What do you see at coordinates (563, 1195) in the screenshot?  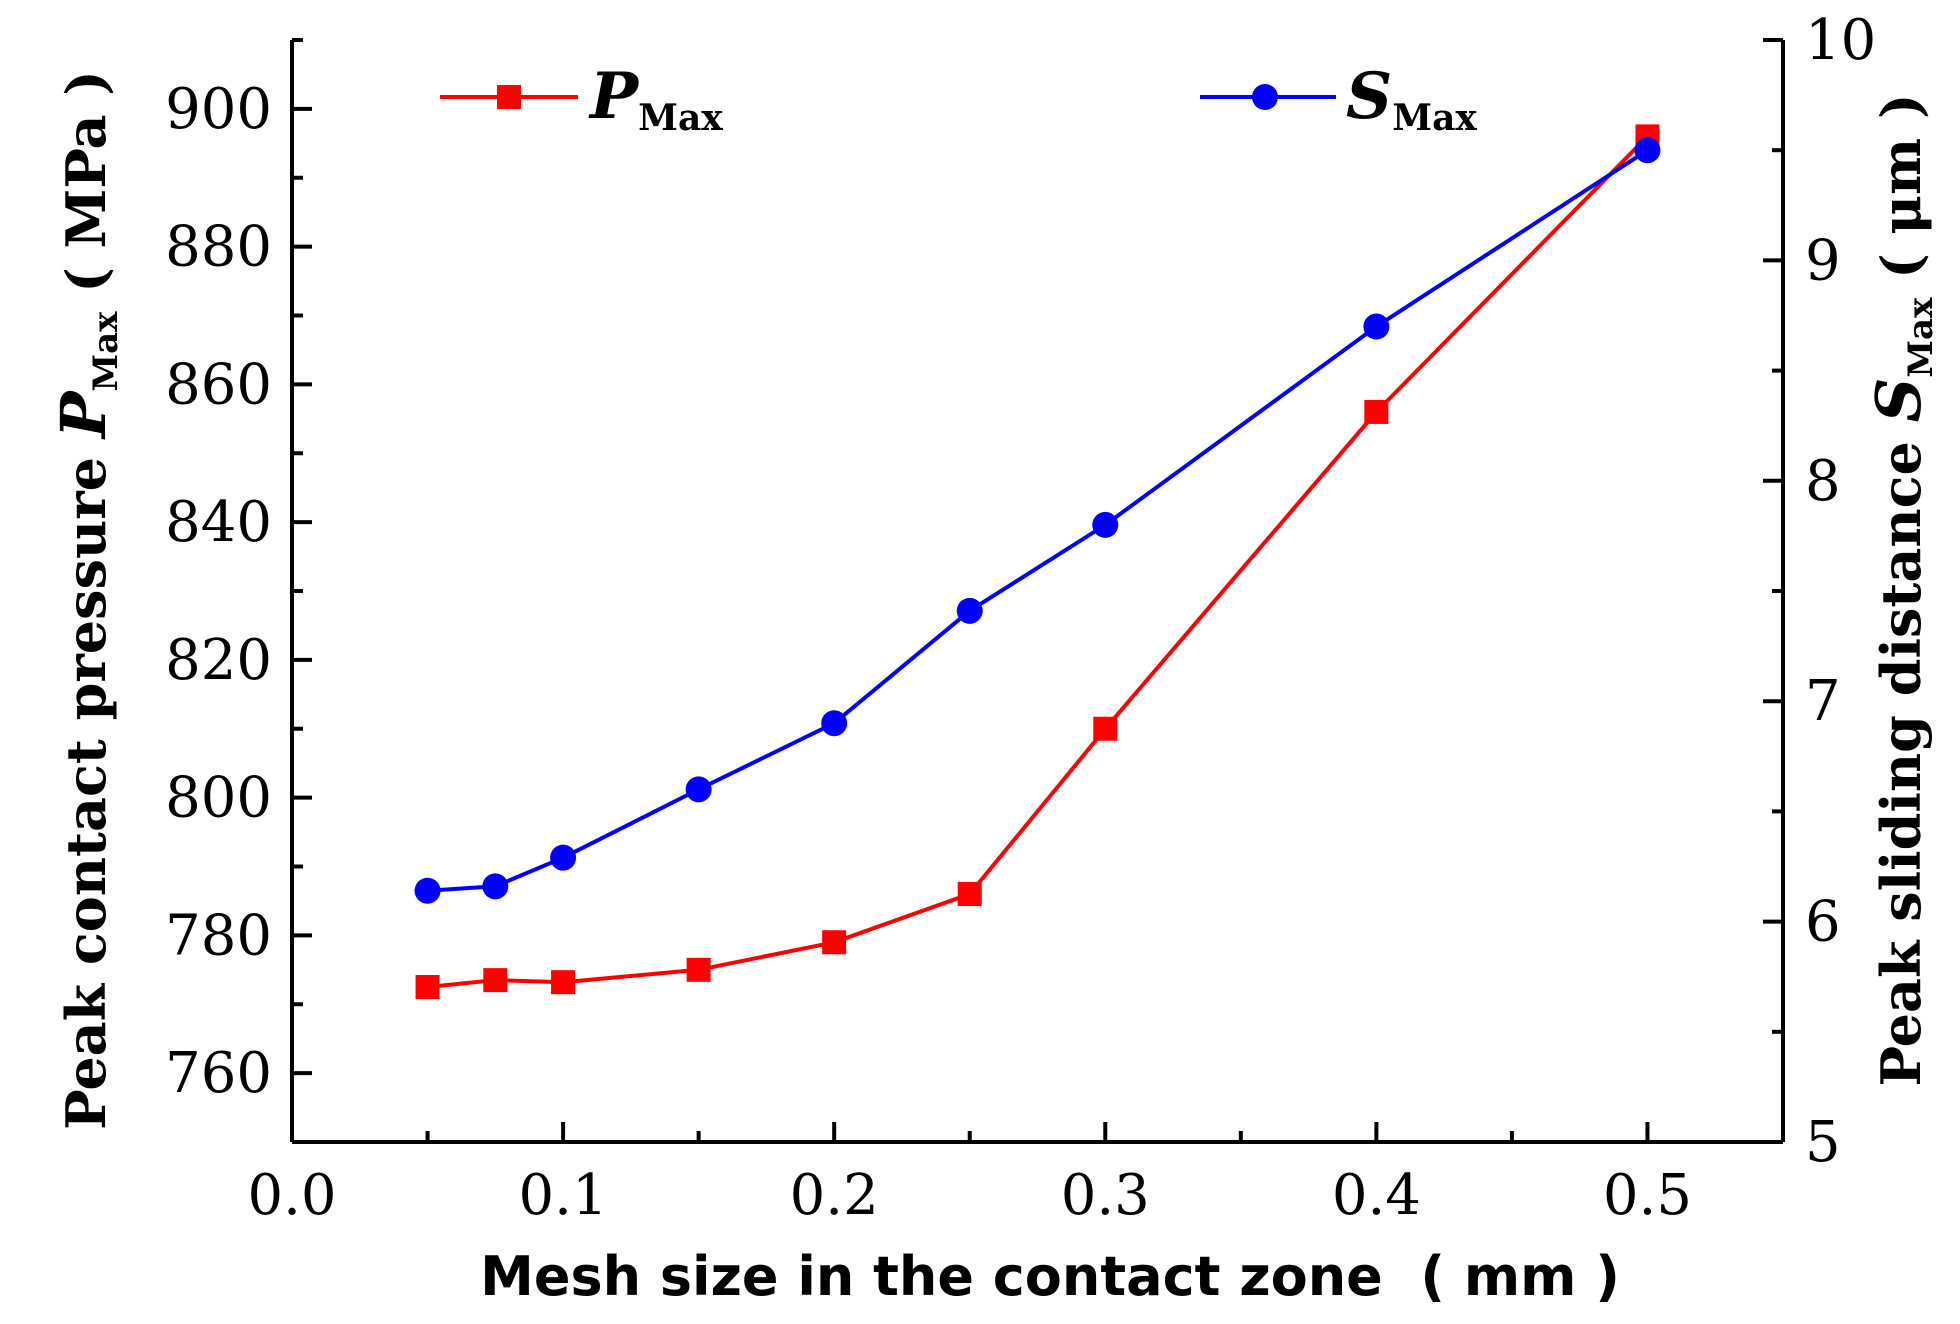 I see `x-tick-label: 0.1` at bounding box center [563, 1195].